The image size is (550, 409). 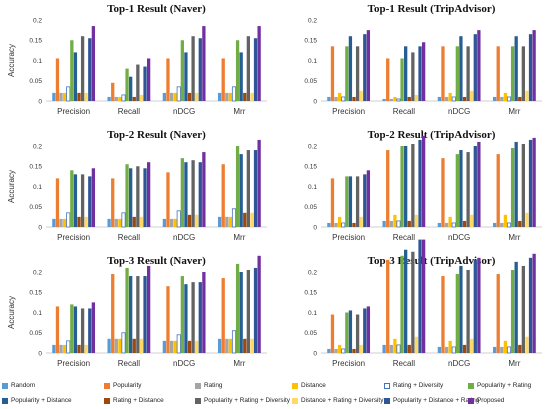 What do you see at coordinates (138, 400) in the screenshot?
I see `legend-label: Rating + Distance` at bounding box center [138, 400].